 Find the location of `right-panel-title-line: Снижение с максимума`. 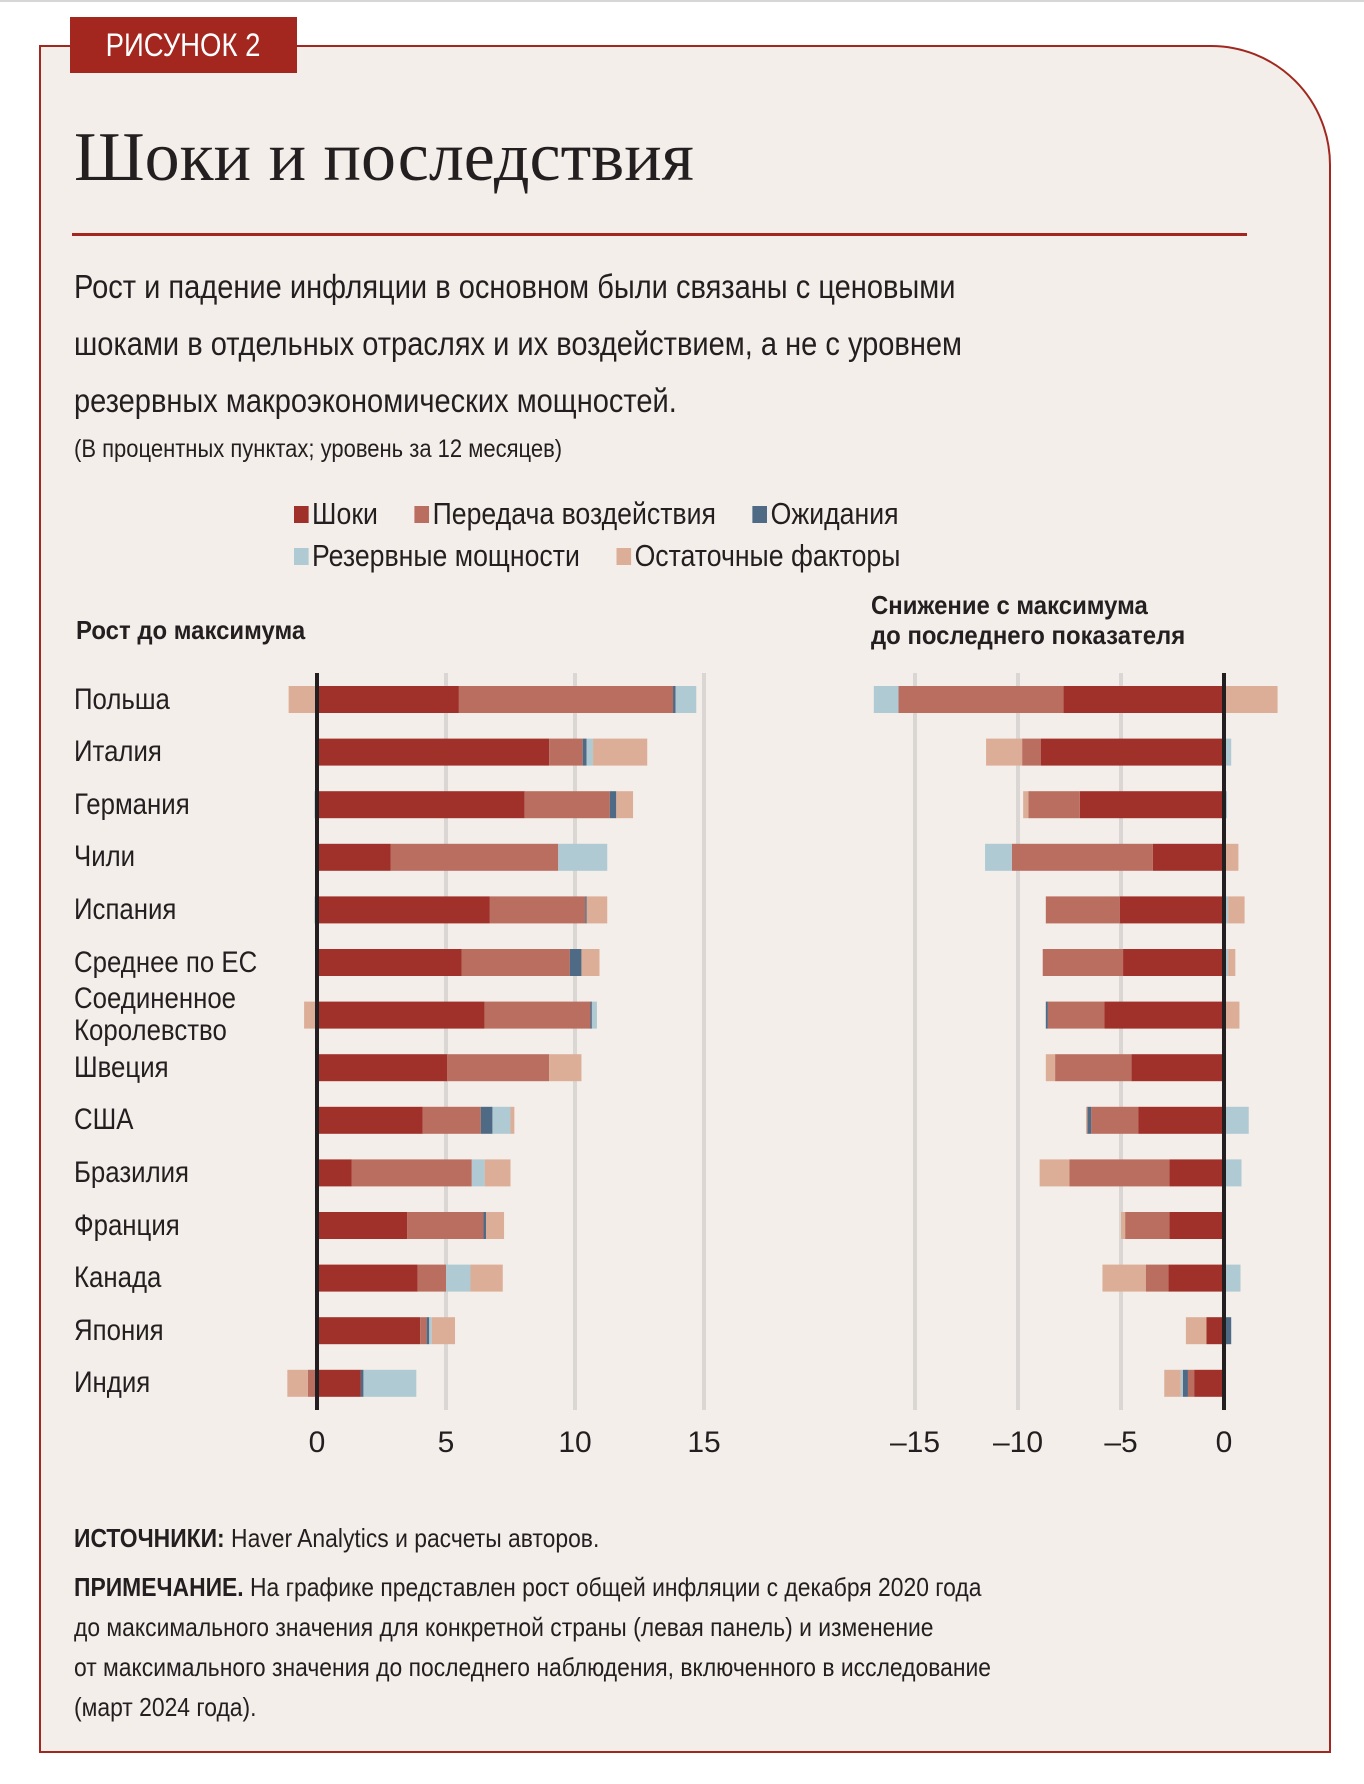

right-panel-title-line: Снижение с максимума is located at coordinates (1009, 605).